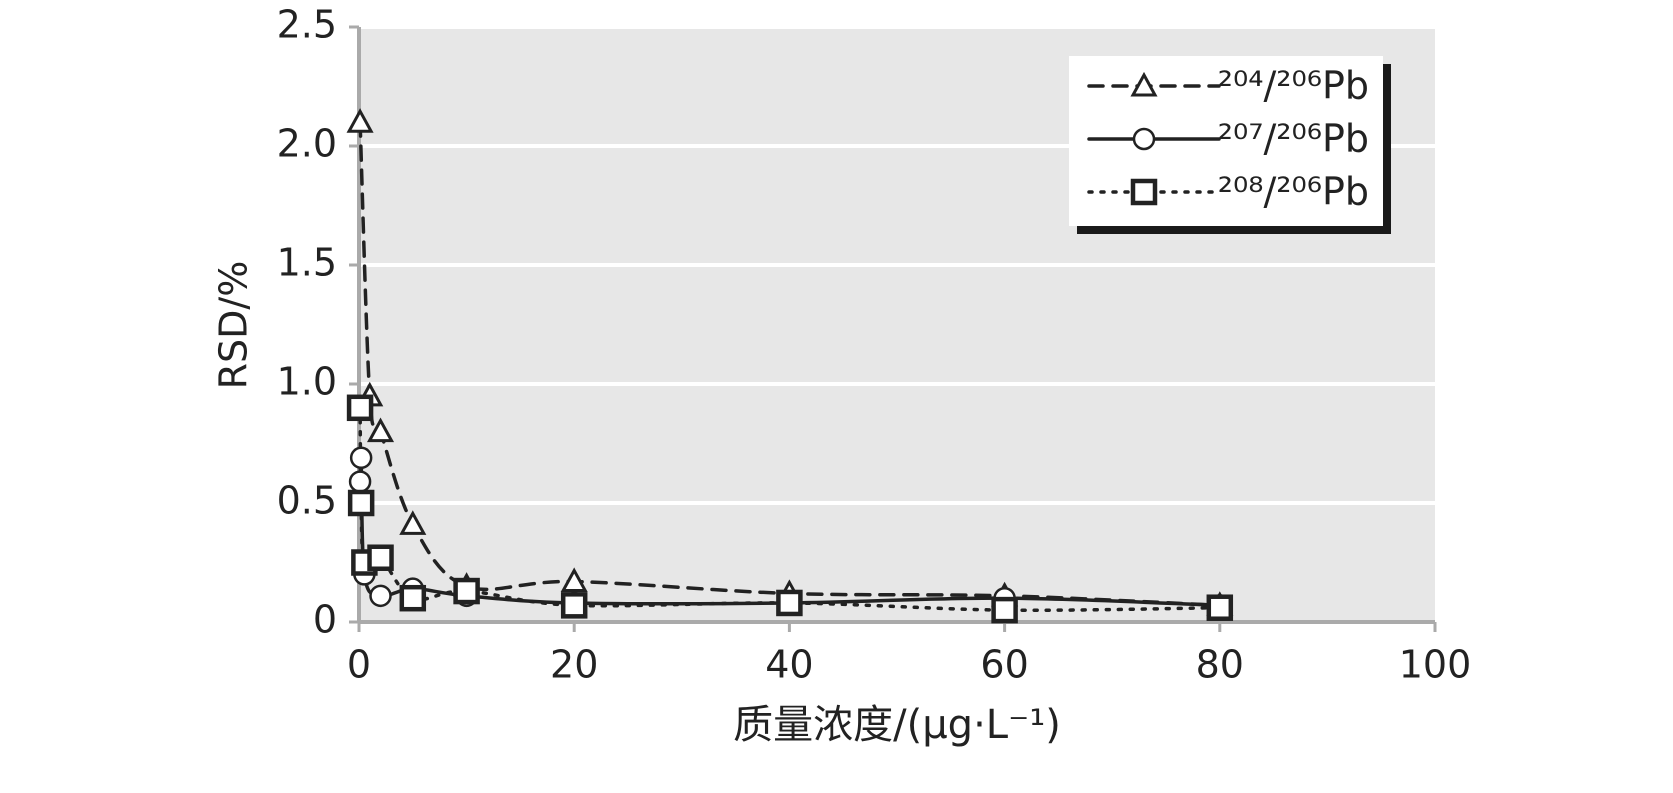 The image size is (1673, 793). Describe the element at coordinates (1004, 665) in the screenshot. I see `x-tick-label: 60` at that location.